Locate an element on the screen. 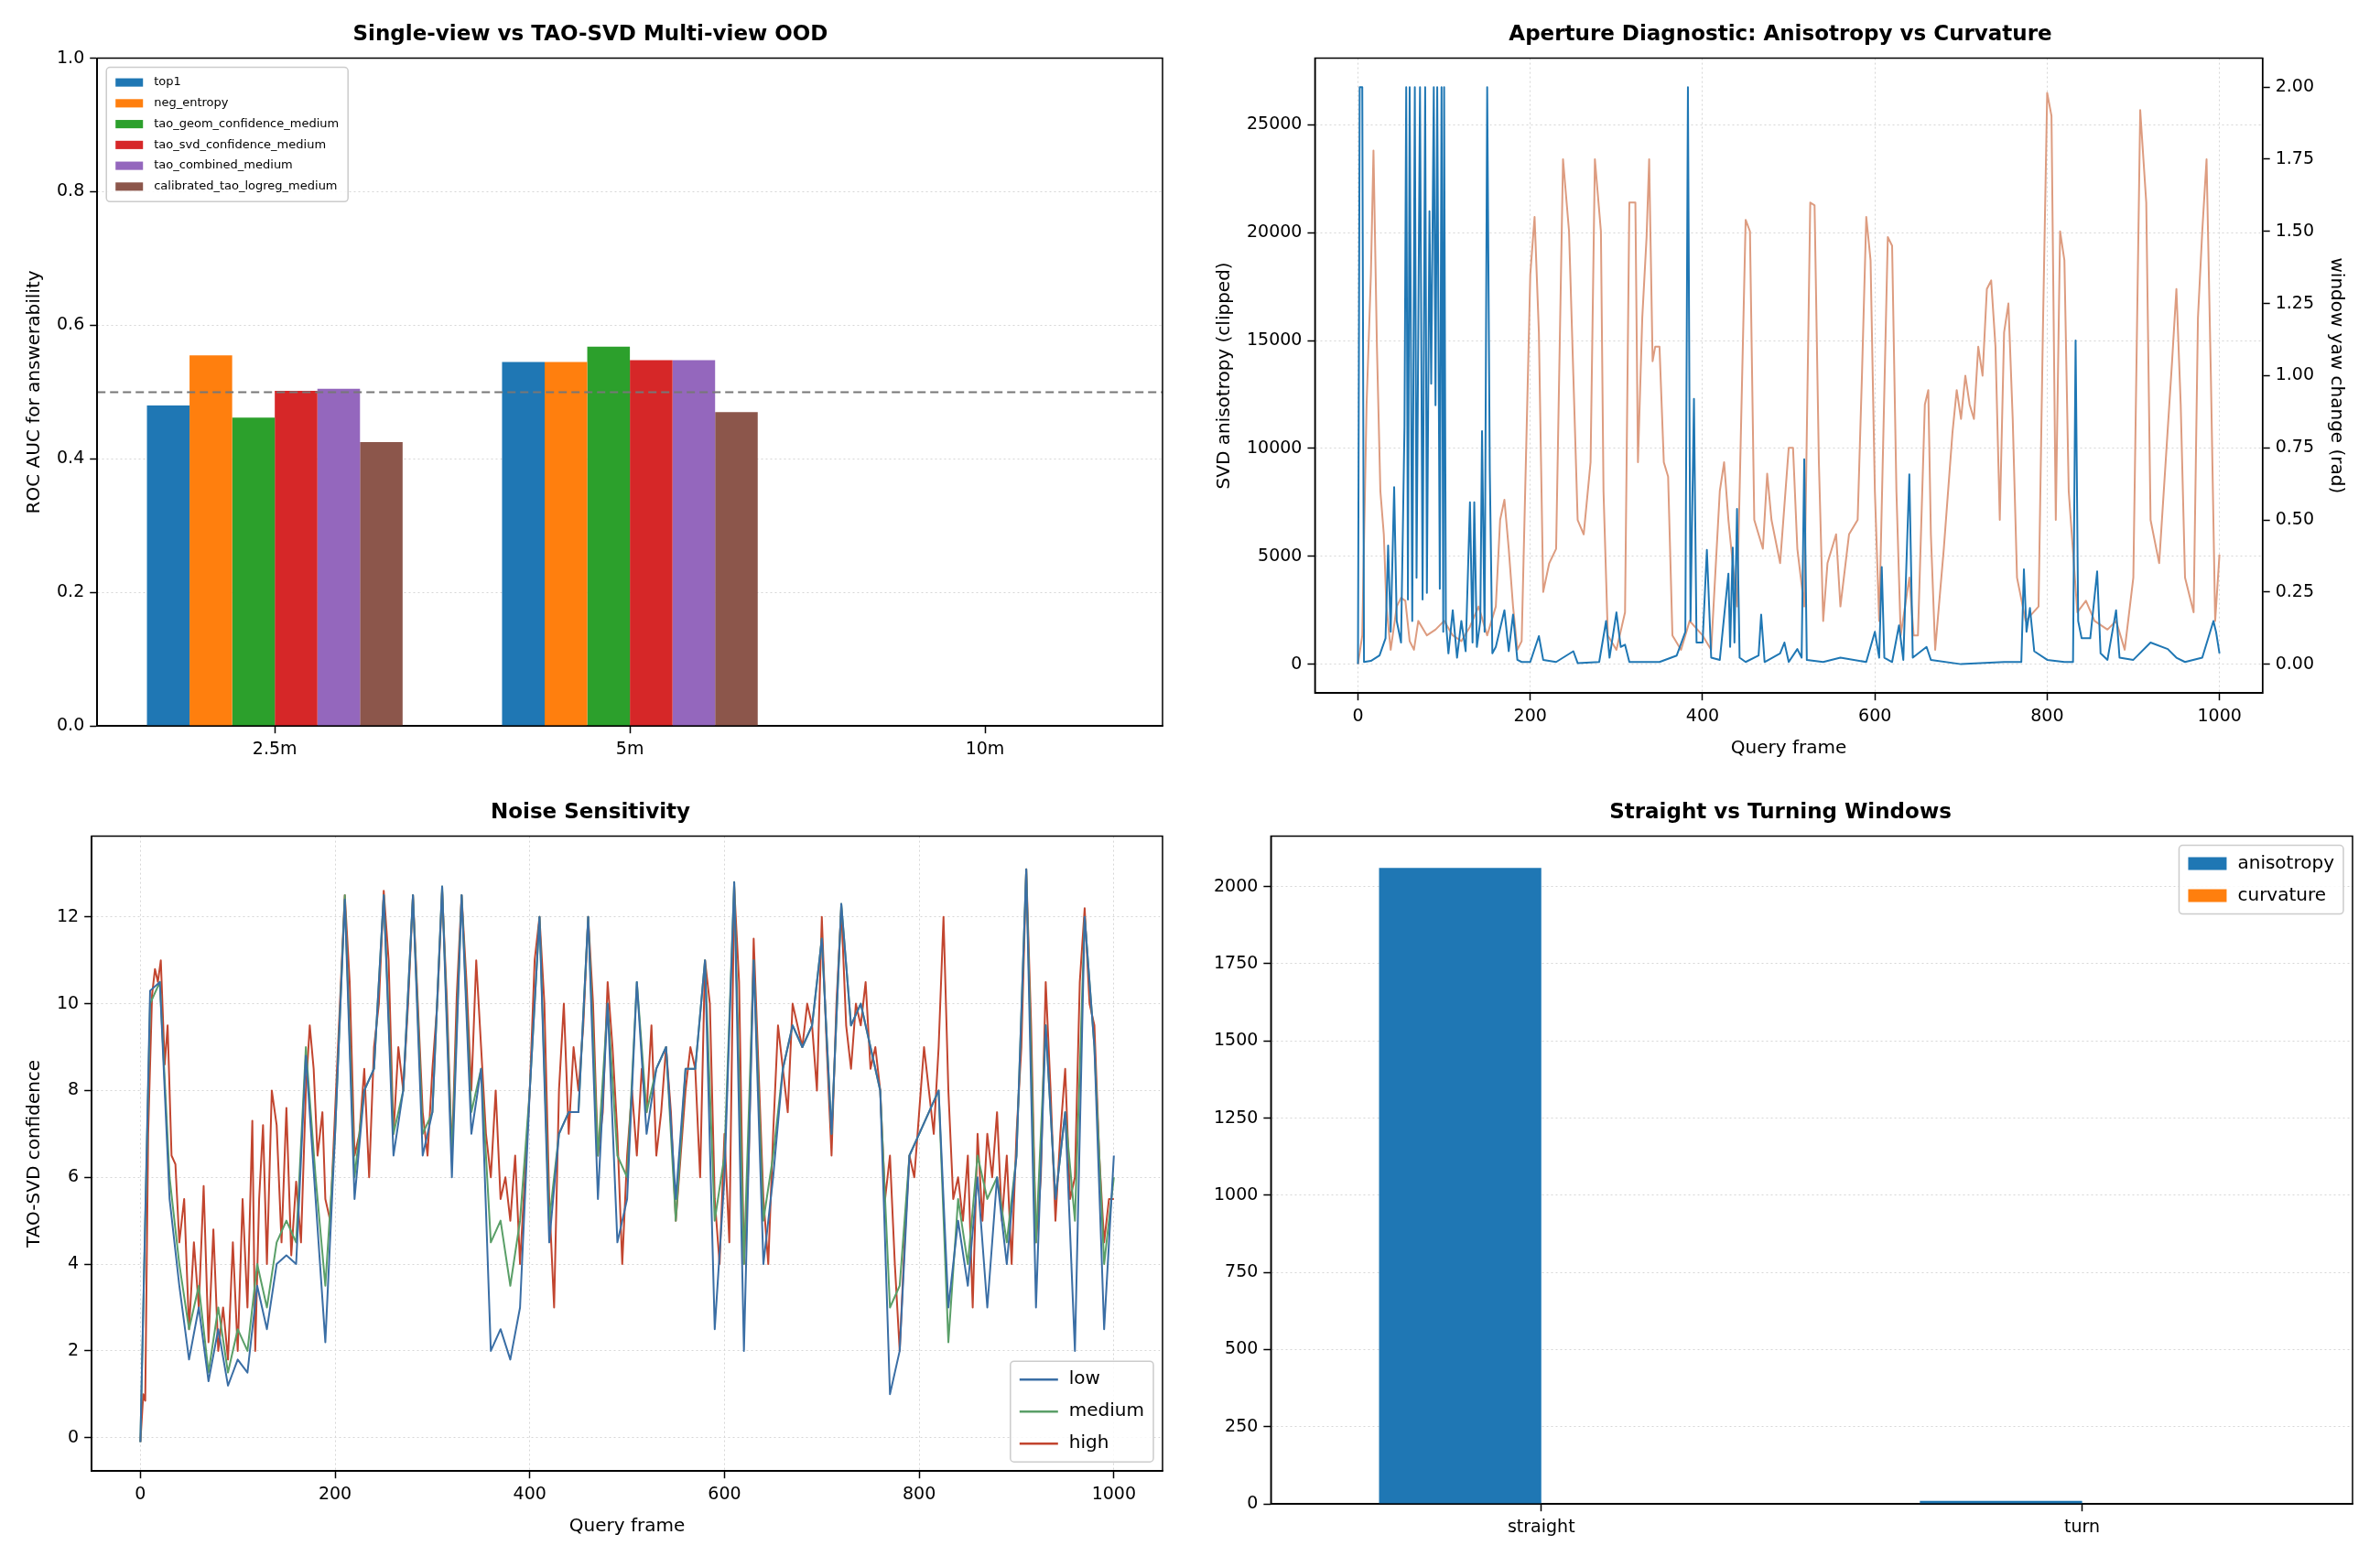  legend-label: tao_svd_confidence_medium is located at coordinates (240, 143).